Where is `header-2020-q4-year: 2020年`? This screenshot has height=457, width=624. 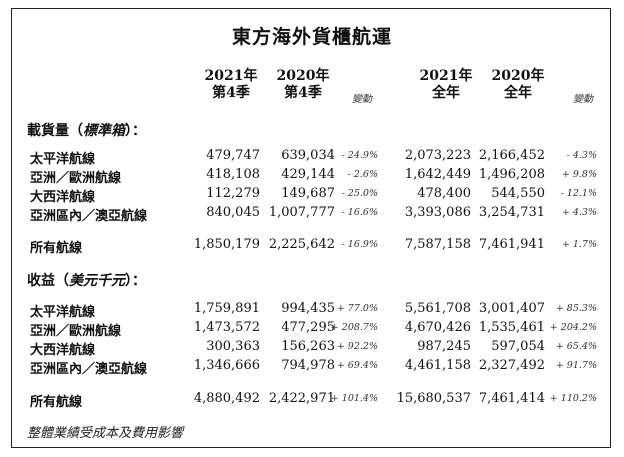 header-2020-q4-year: 2020年 is located at coordinates (303, 76).